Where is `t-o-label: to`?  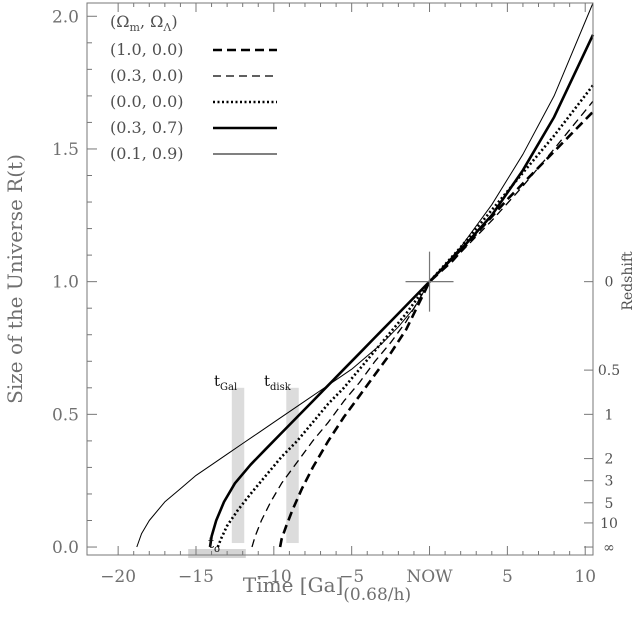
t-o-label: to is located at coordinates (214, 544).